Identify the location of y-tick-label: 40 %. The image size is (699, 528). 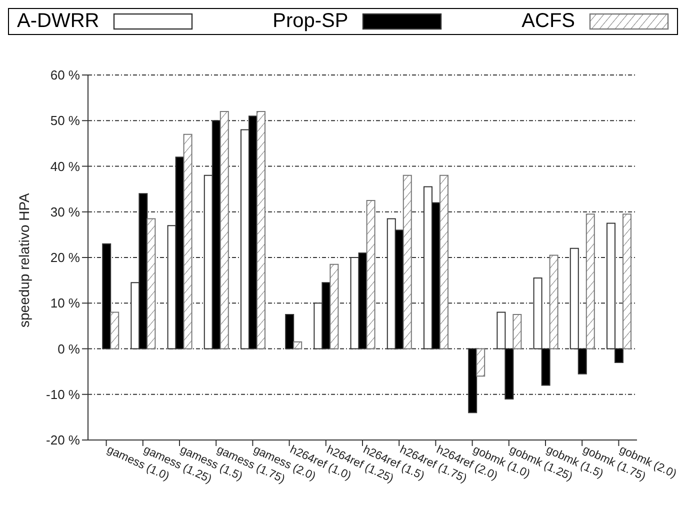
(65, 166).